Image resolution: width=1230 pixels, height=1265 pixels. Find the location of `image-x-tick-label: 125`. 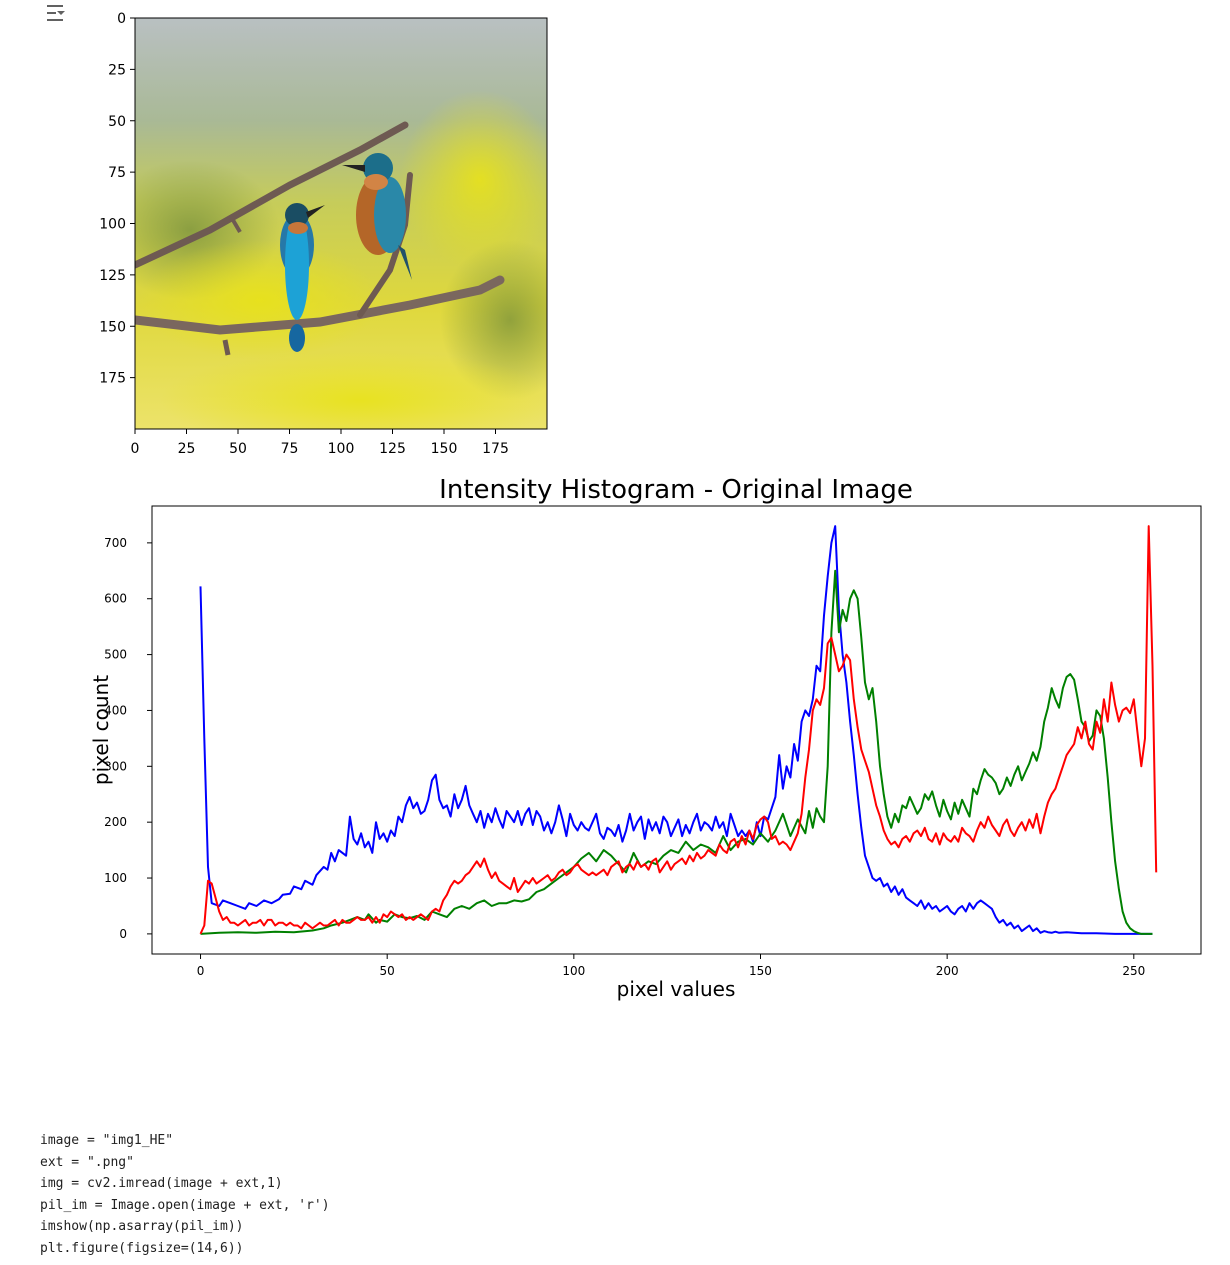

image-x-tick-label: 125 is located at coordinates (392, 449).